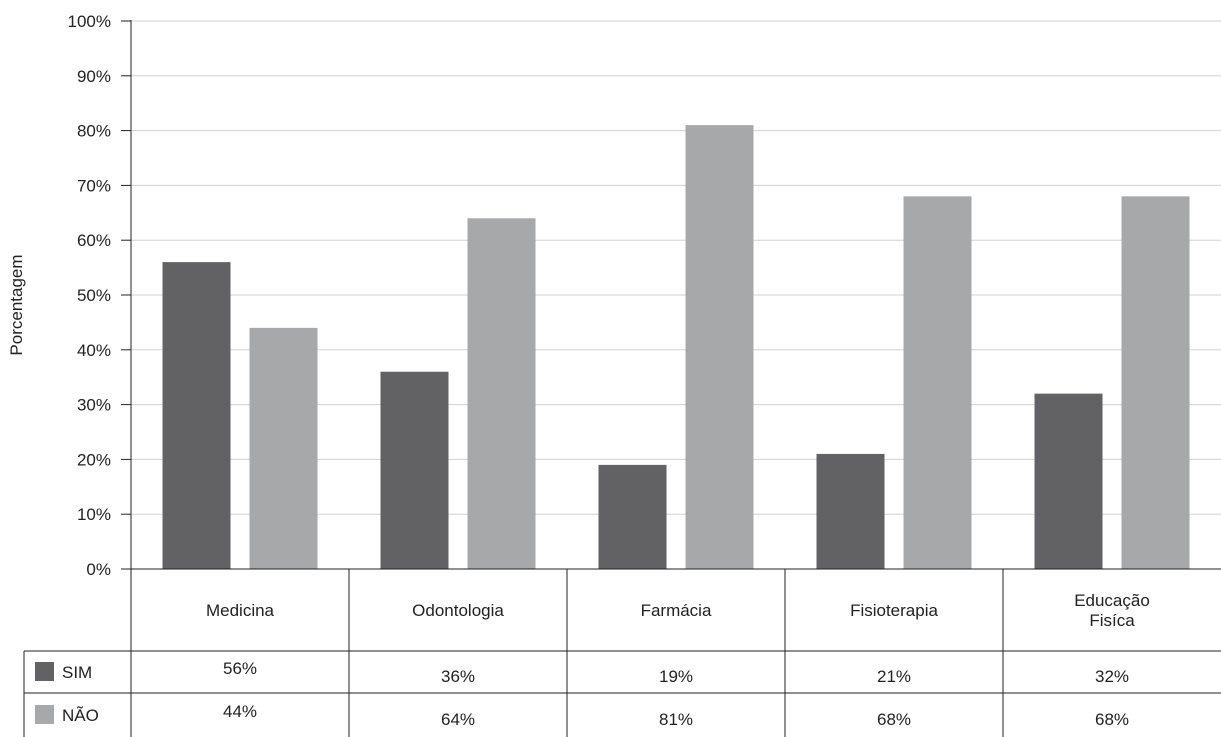 This screenshot has height=737, width=1221. Describe the element at coordinates (94, 185) in the screenshot. I see `y-tick-label: 70%` at that location.